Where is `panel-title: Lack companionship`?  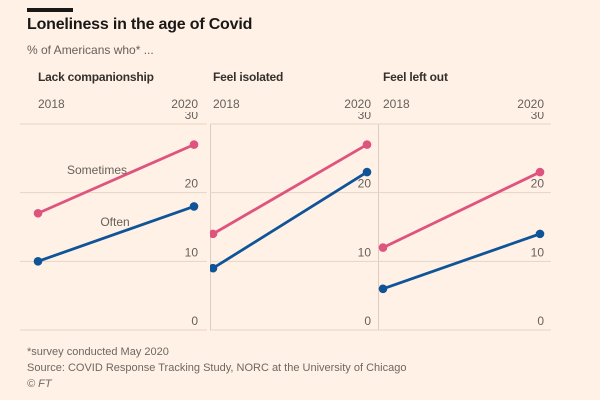 panel-title: Lack companionship is located at coordinates (96, 77).